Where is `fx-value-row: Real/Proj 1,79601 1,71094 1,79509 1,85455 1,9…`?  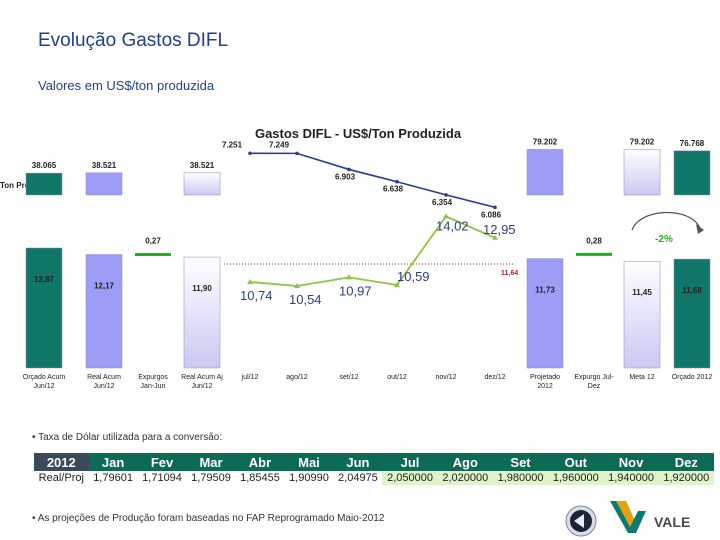 fx-value-row: Real/Proj 1,79601 1,71094 1,79509 1,85455 1,9… is located at coordinates (374, 478).